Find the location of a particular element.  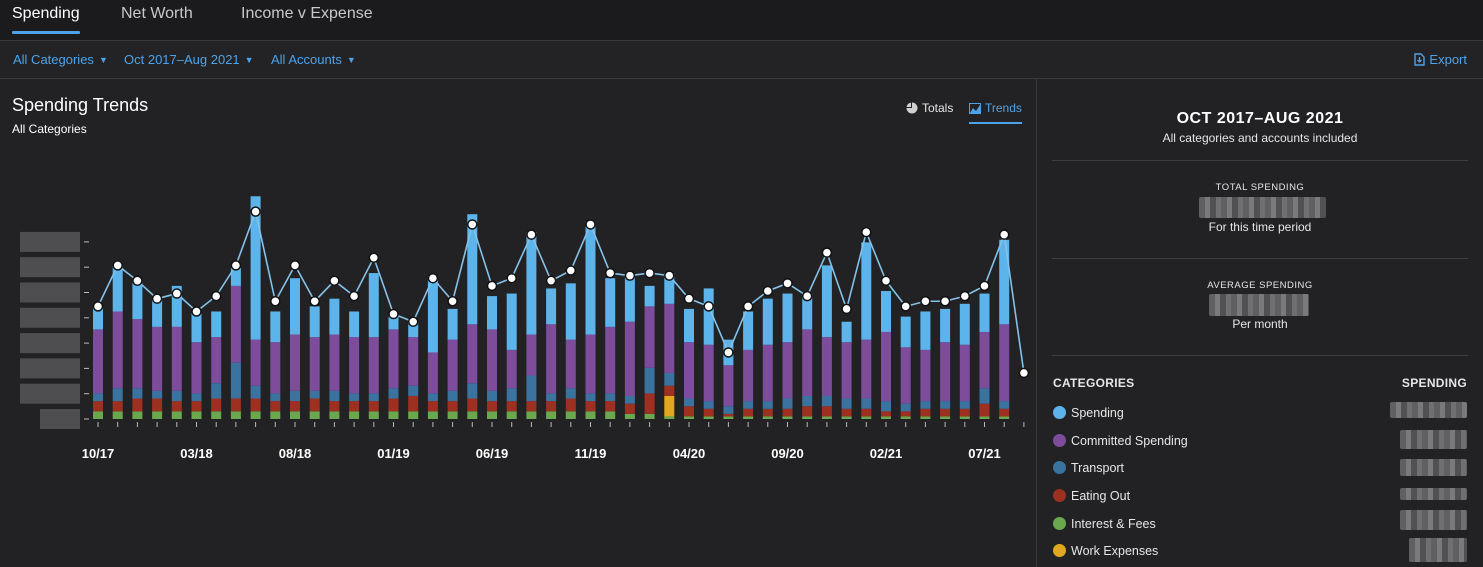

x-tick-label: 01/19 is located at coordinates (393, 453).